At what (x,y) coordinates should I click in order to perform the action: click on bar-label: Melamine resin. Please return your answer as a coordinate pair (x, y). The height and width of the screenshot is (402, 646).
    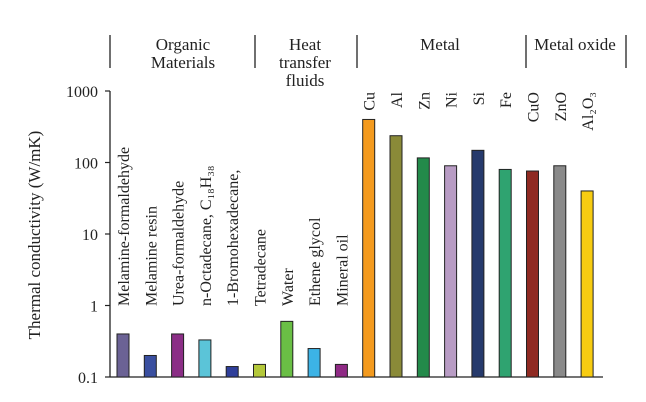
    Looking at the image, I should click on (151, 256).